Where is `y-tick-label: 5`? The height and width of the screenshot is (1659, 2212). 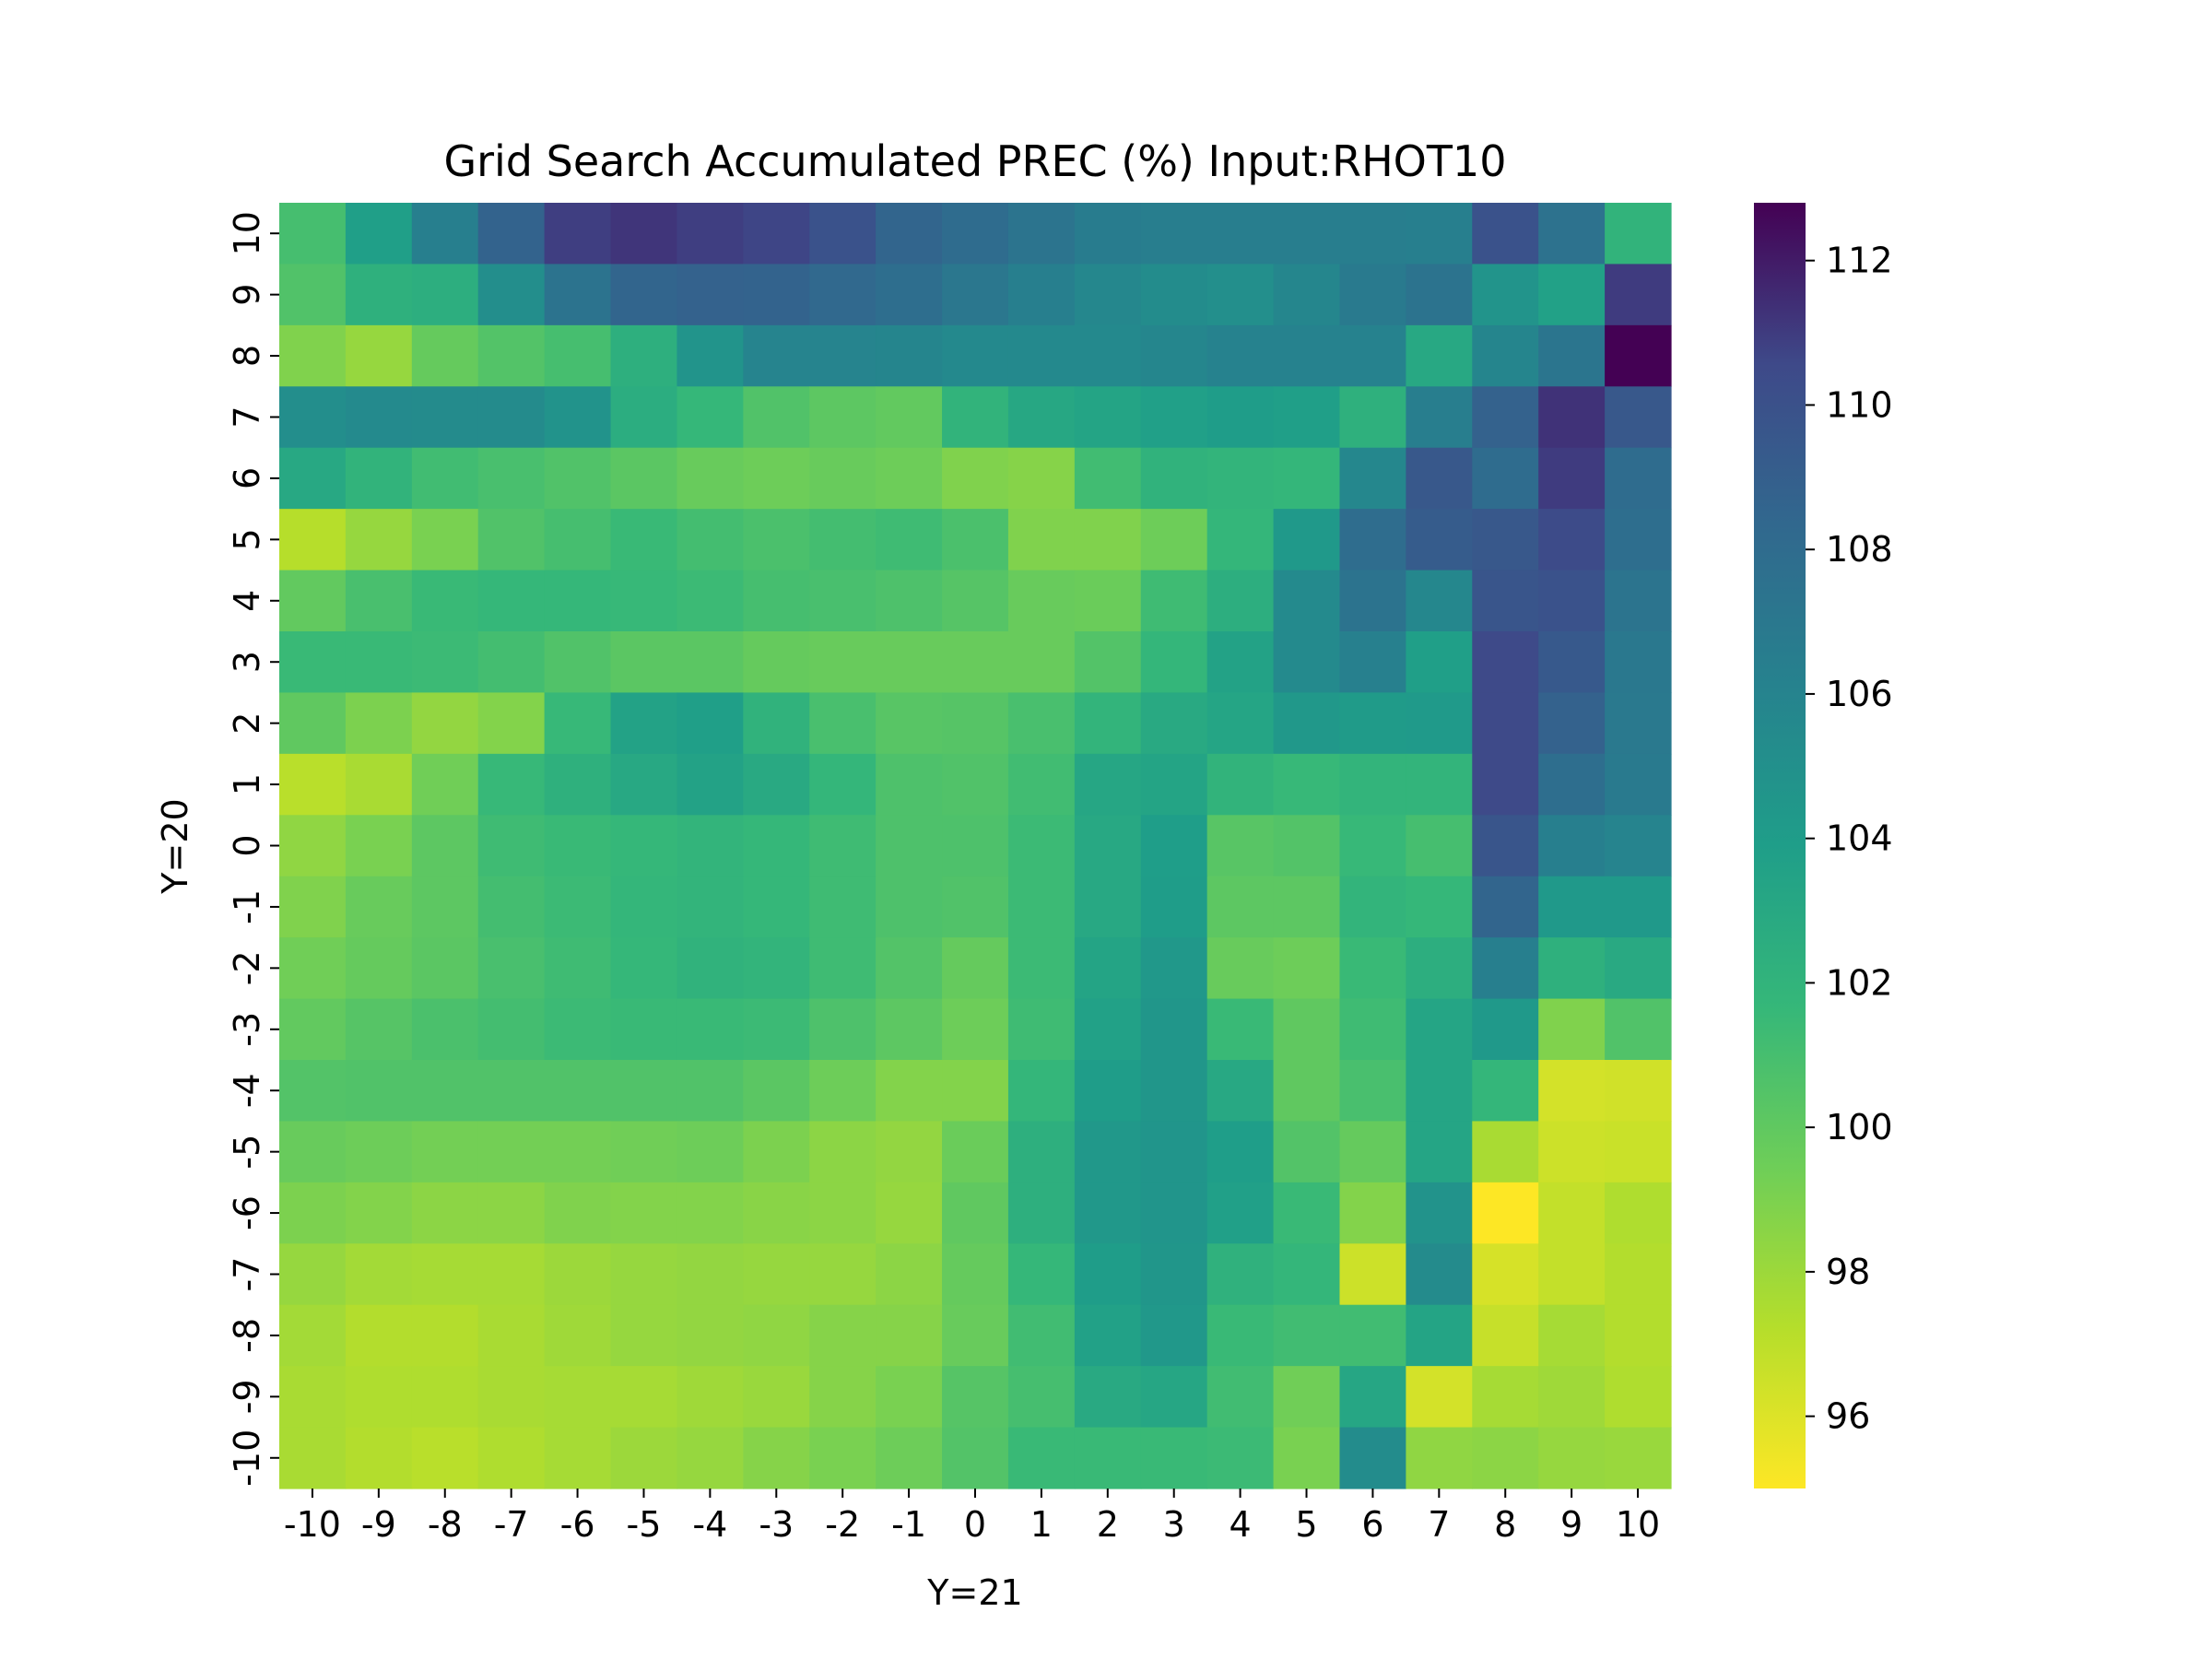 y-tick-label: 5 is located at coordinates (247, 539).